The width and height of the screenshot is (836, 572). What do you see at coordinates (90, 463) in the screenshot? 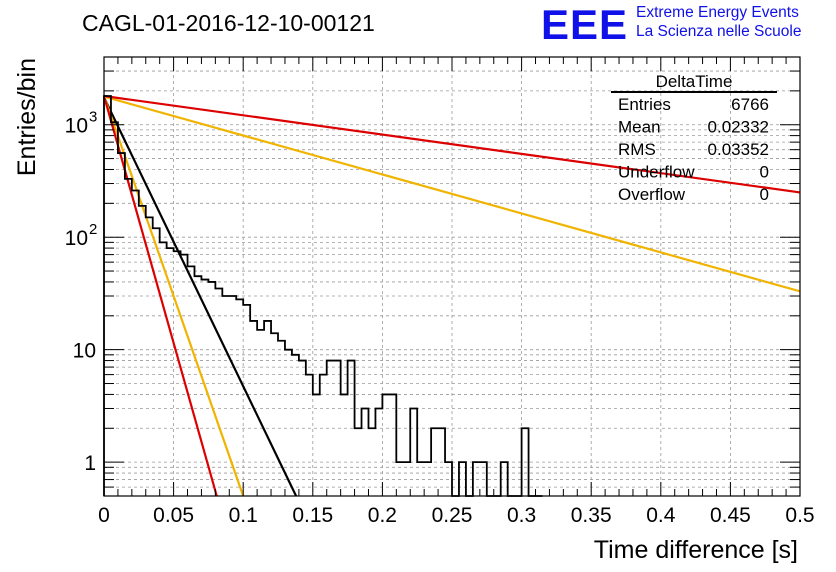
I see `y-tick-label: 1` at bounding box center [90, 463].